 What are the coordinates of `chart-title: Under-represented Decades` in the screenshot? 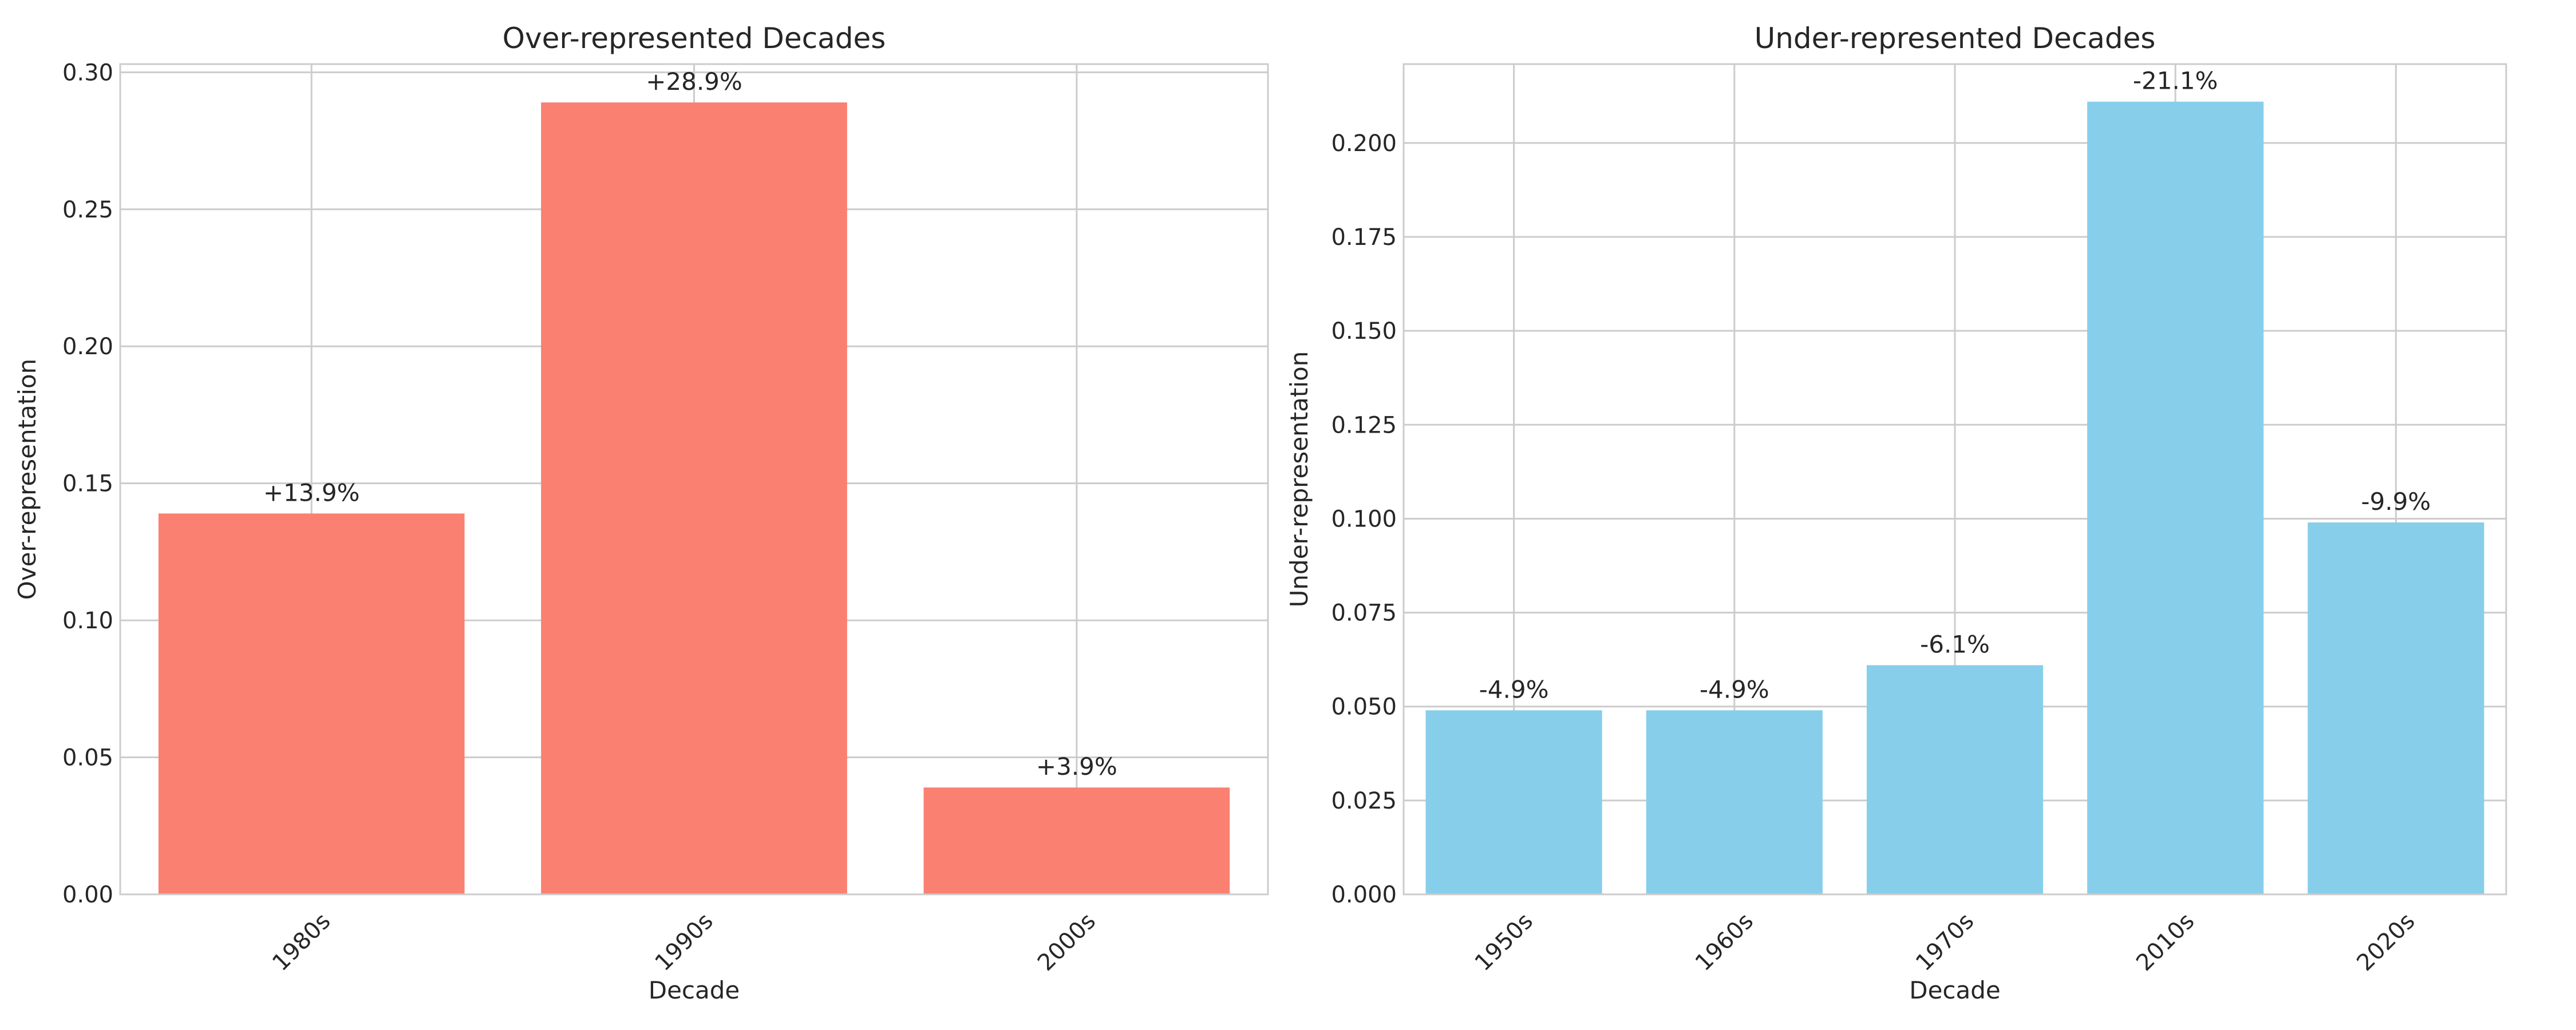 It's located at (1955, 38).